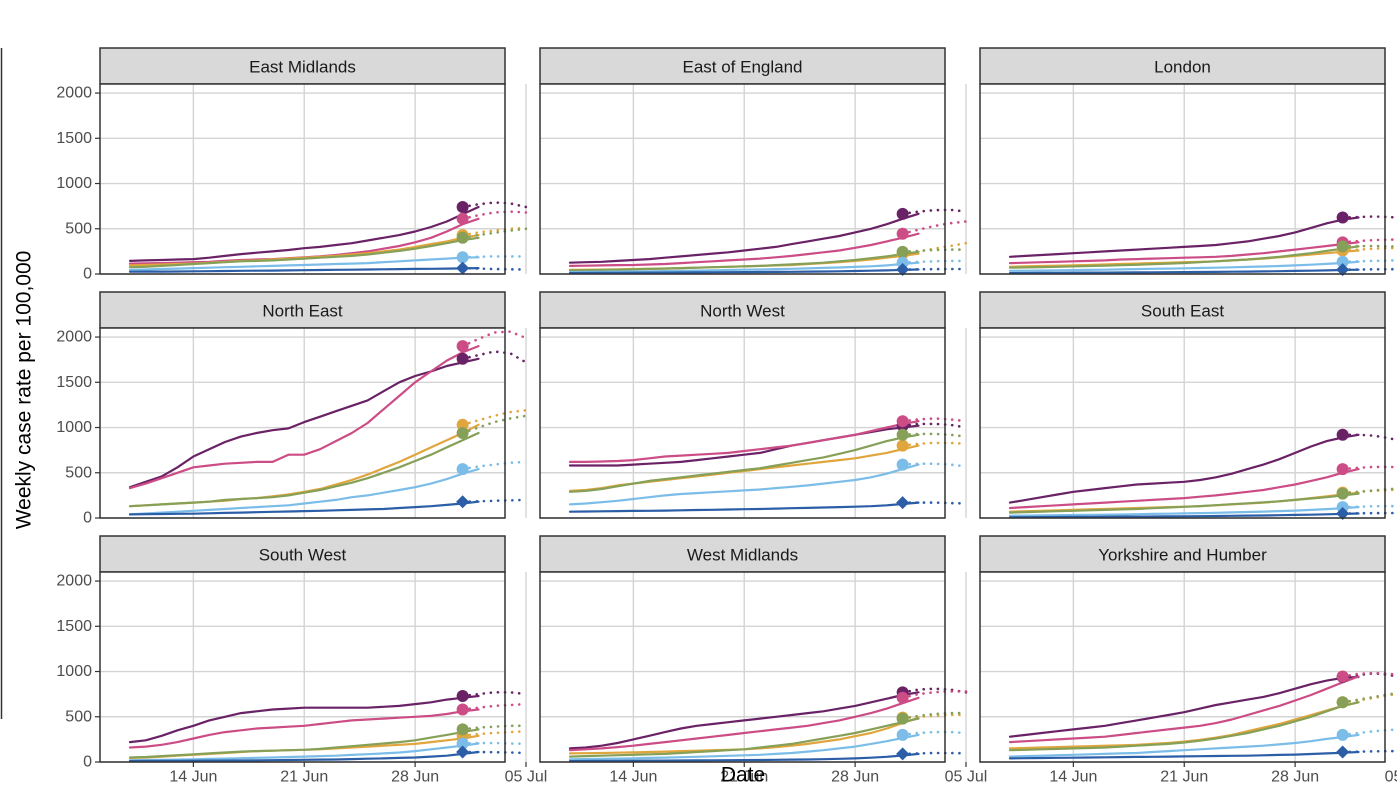 The width and height of the screenshot is (1397, 786). I want to click on x-tick-label: 05 Jul, so click(526, 776).